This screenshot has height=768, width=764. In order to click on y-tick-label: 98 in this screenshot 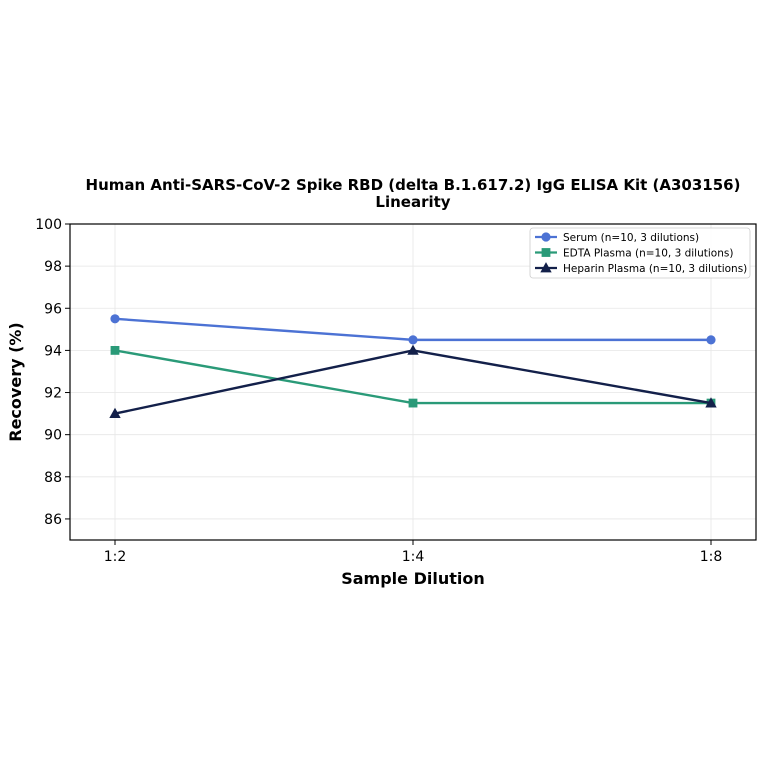, I will do `click(53, 267)`.